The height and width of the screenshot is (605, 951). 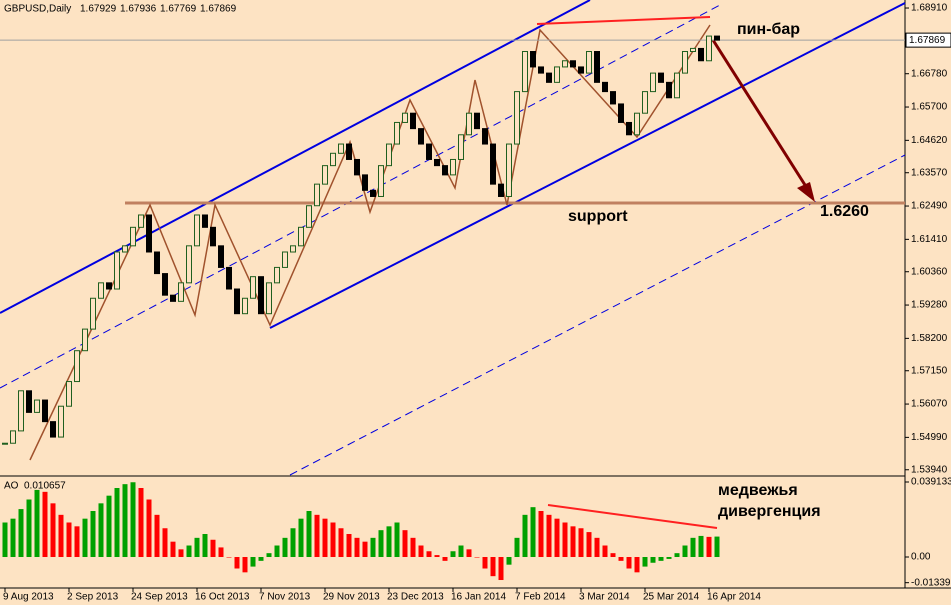 I want to click on ohlc-value: 1.67929, so click(x=98, y=9).